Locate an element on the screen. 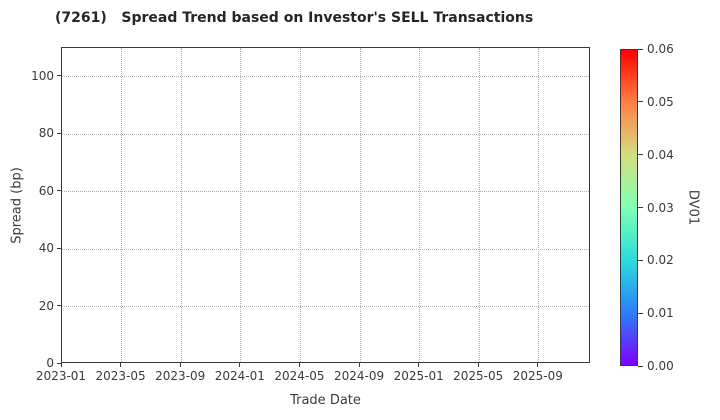 This screenshot has height=420, width=720. y-tick-label: 80 is located at coordinates (46, 133).